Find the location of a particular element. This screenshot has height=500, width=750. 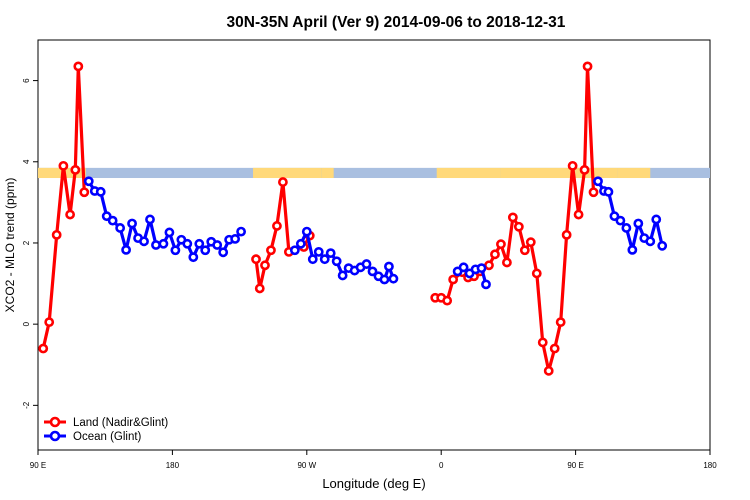

y-tick-label: 6 is located at coordinates (26, 80).